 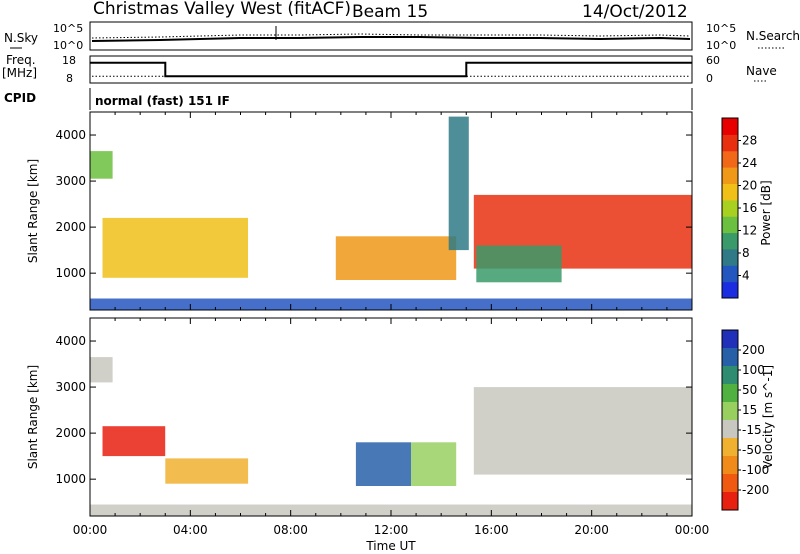 I want to click on nave-tick-bottom: 0, so click(x=709, y=78).